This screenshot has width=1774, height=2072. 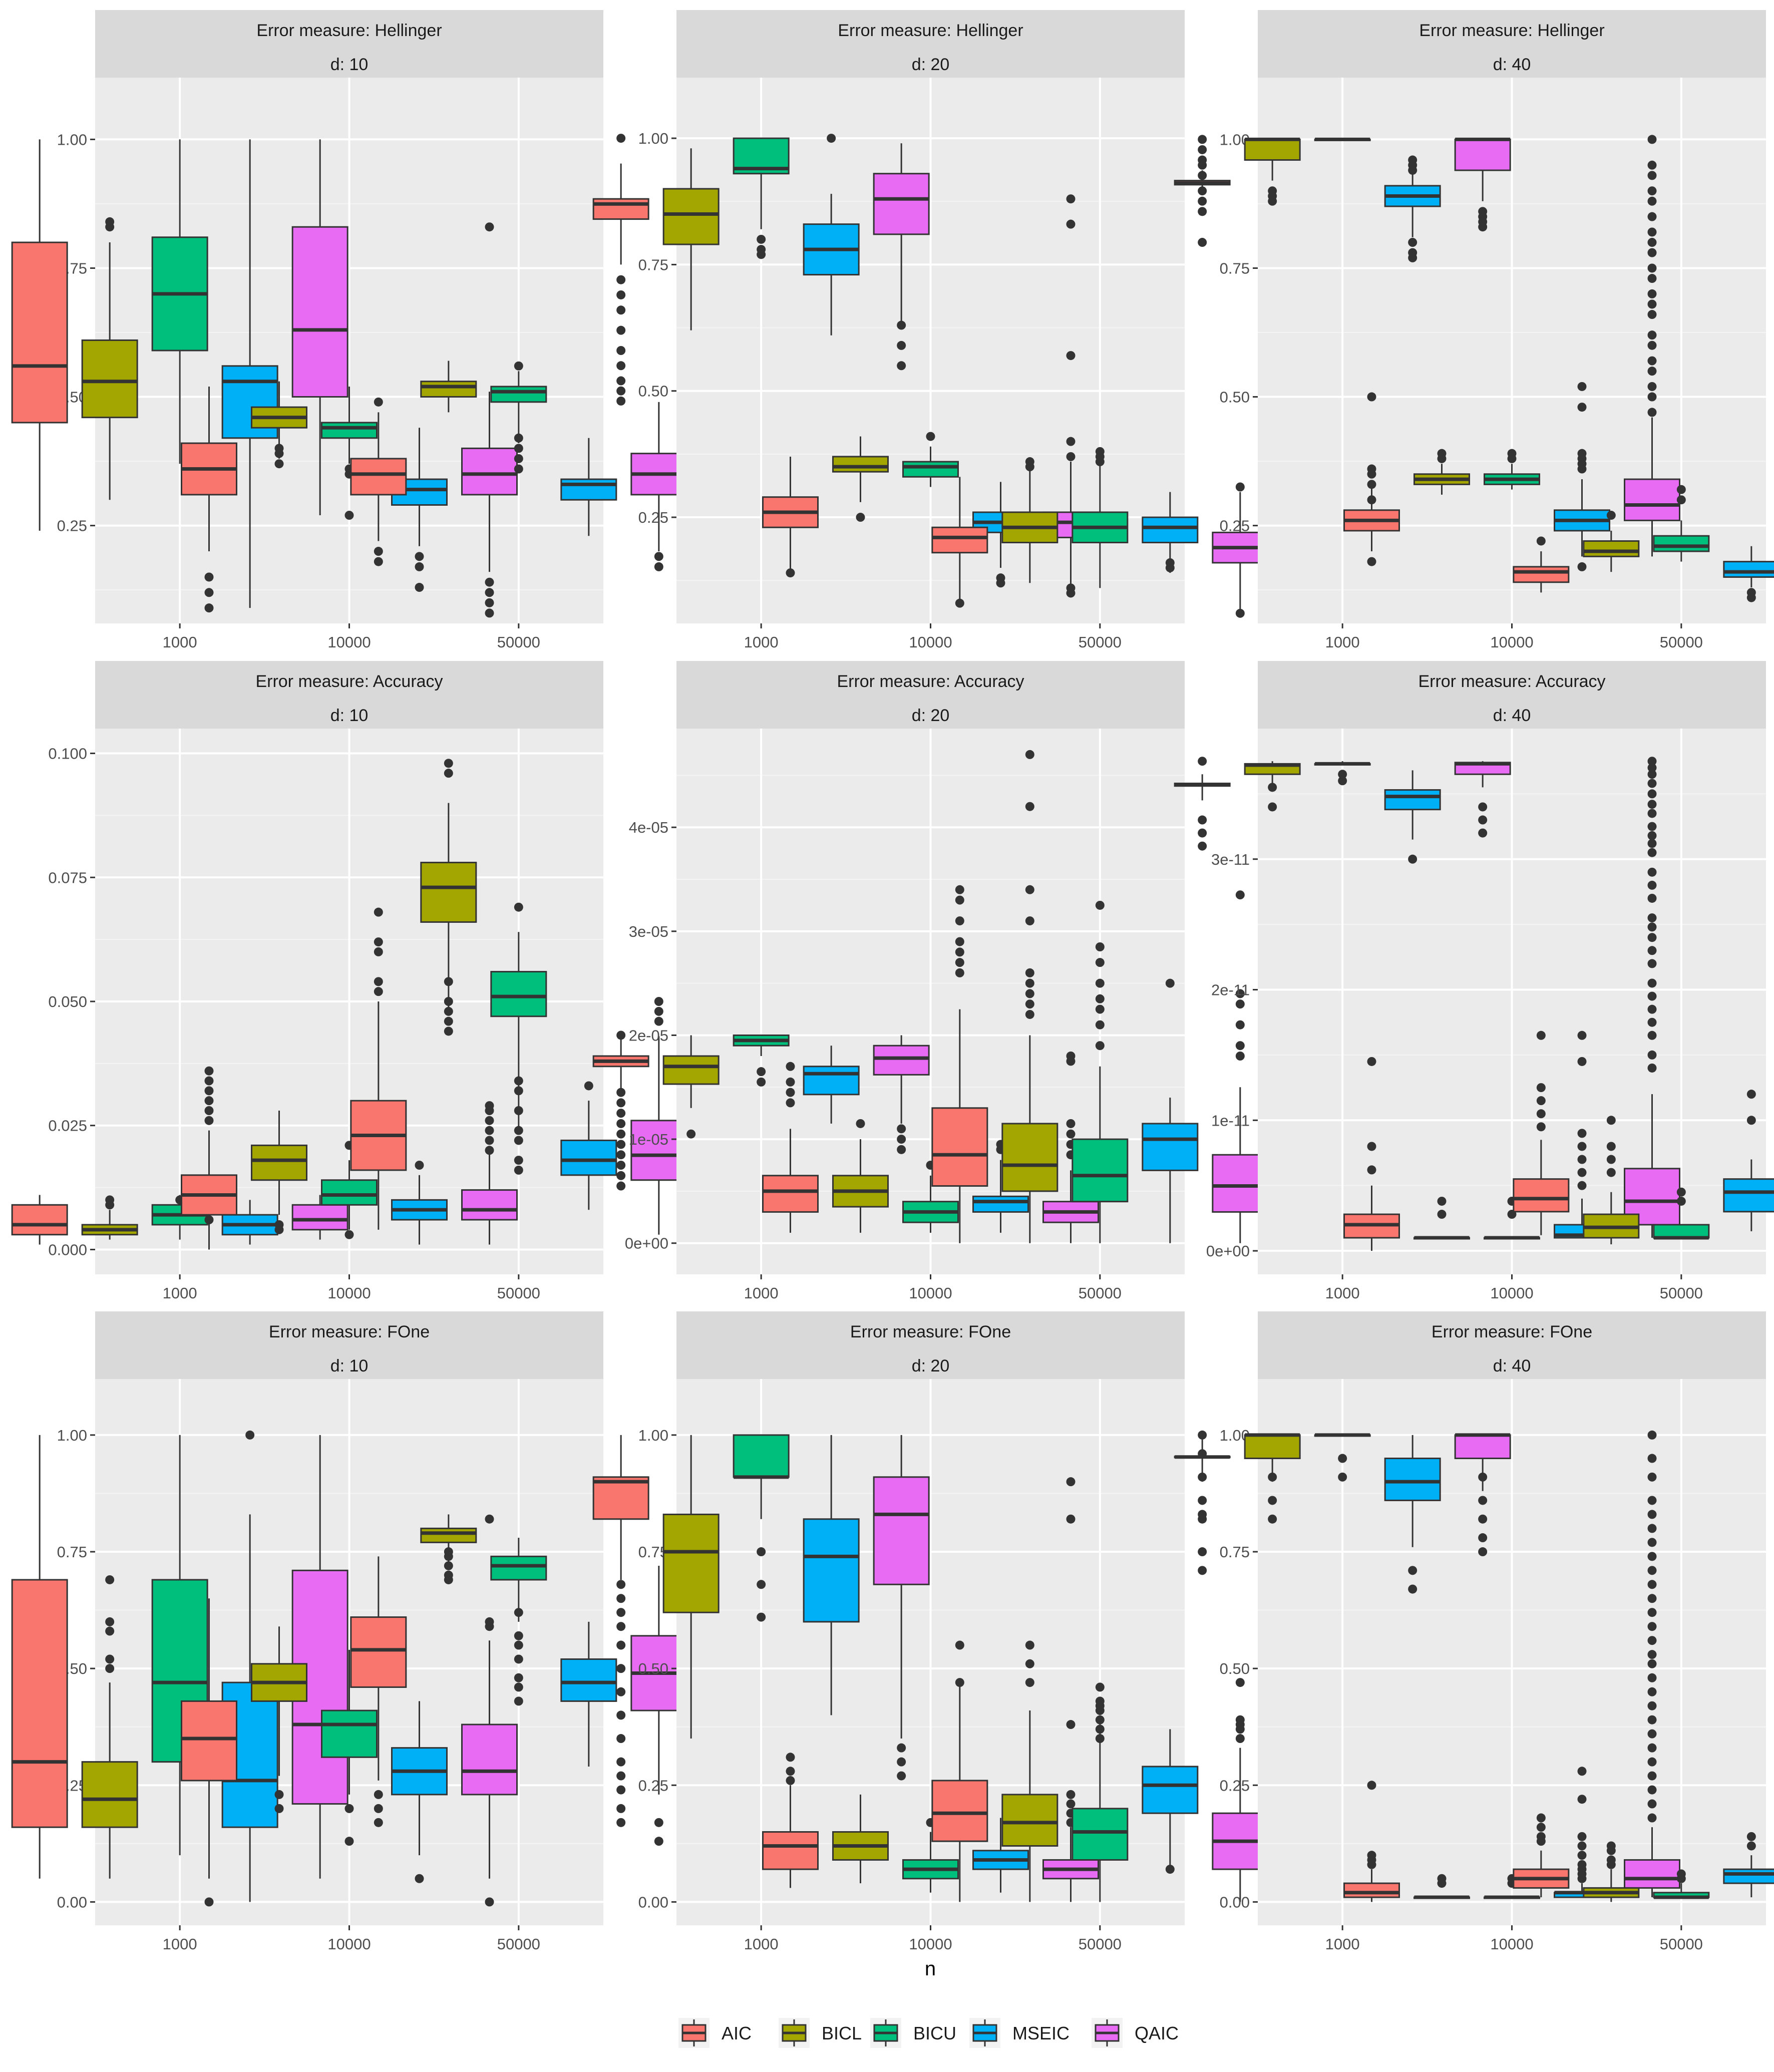 What do you see at coordinates (930, 469) in the screenshot?
I see `panel-1-box-10000-bicu` at bounding box center [930, 469].